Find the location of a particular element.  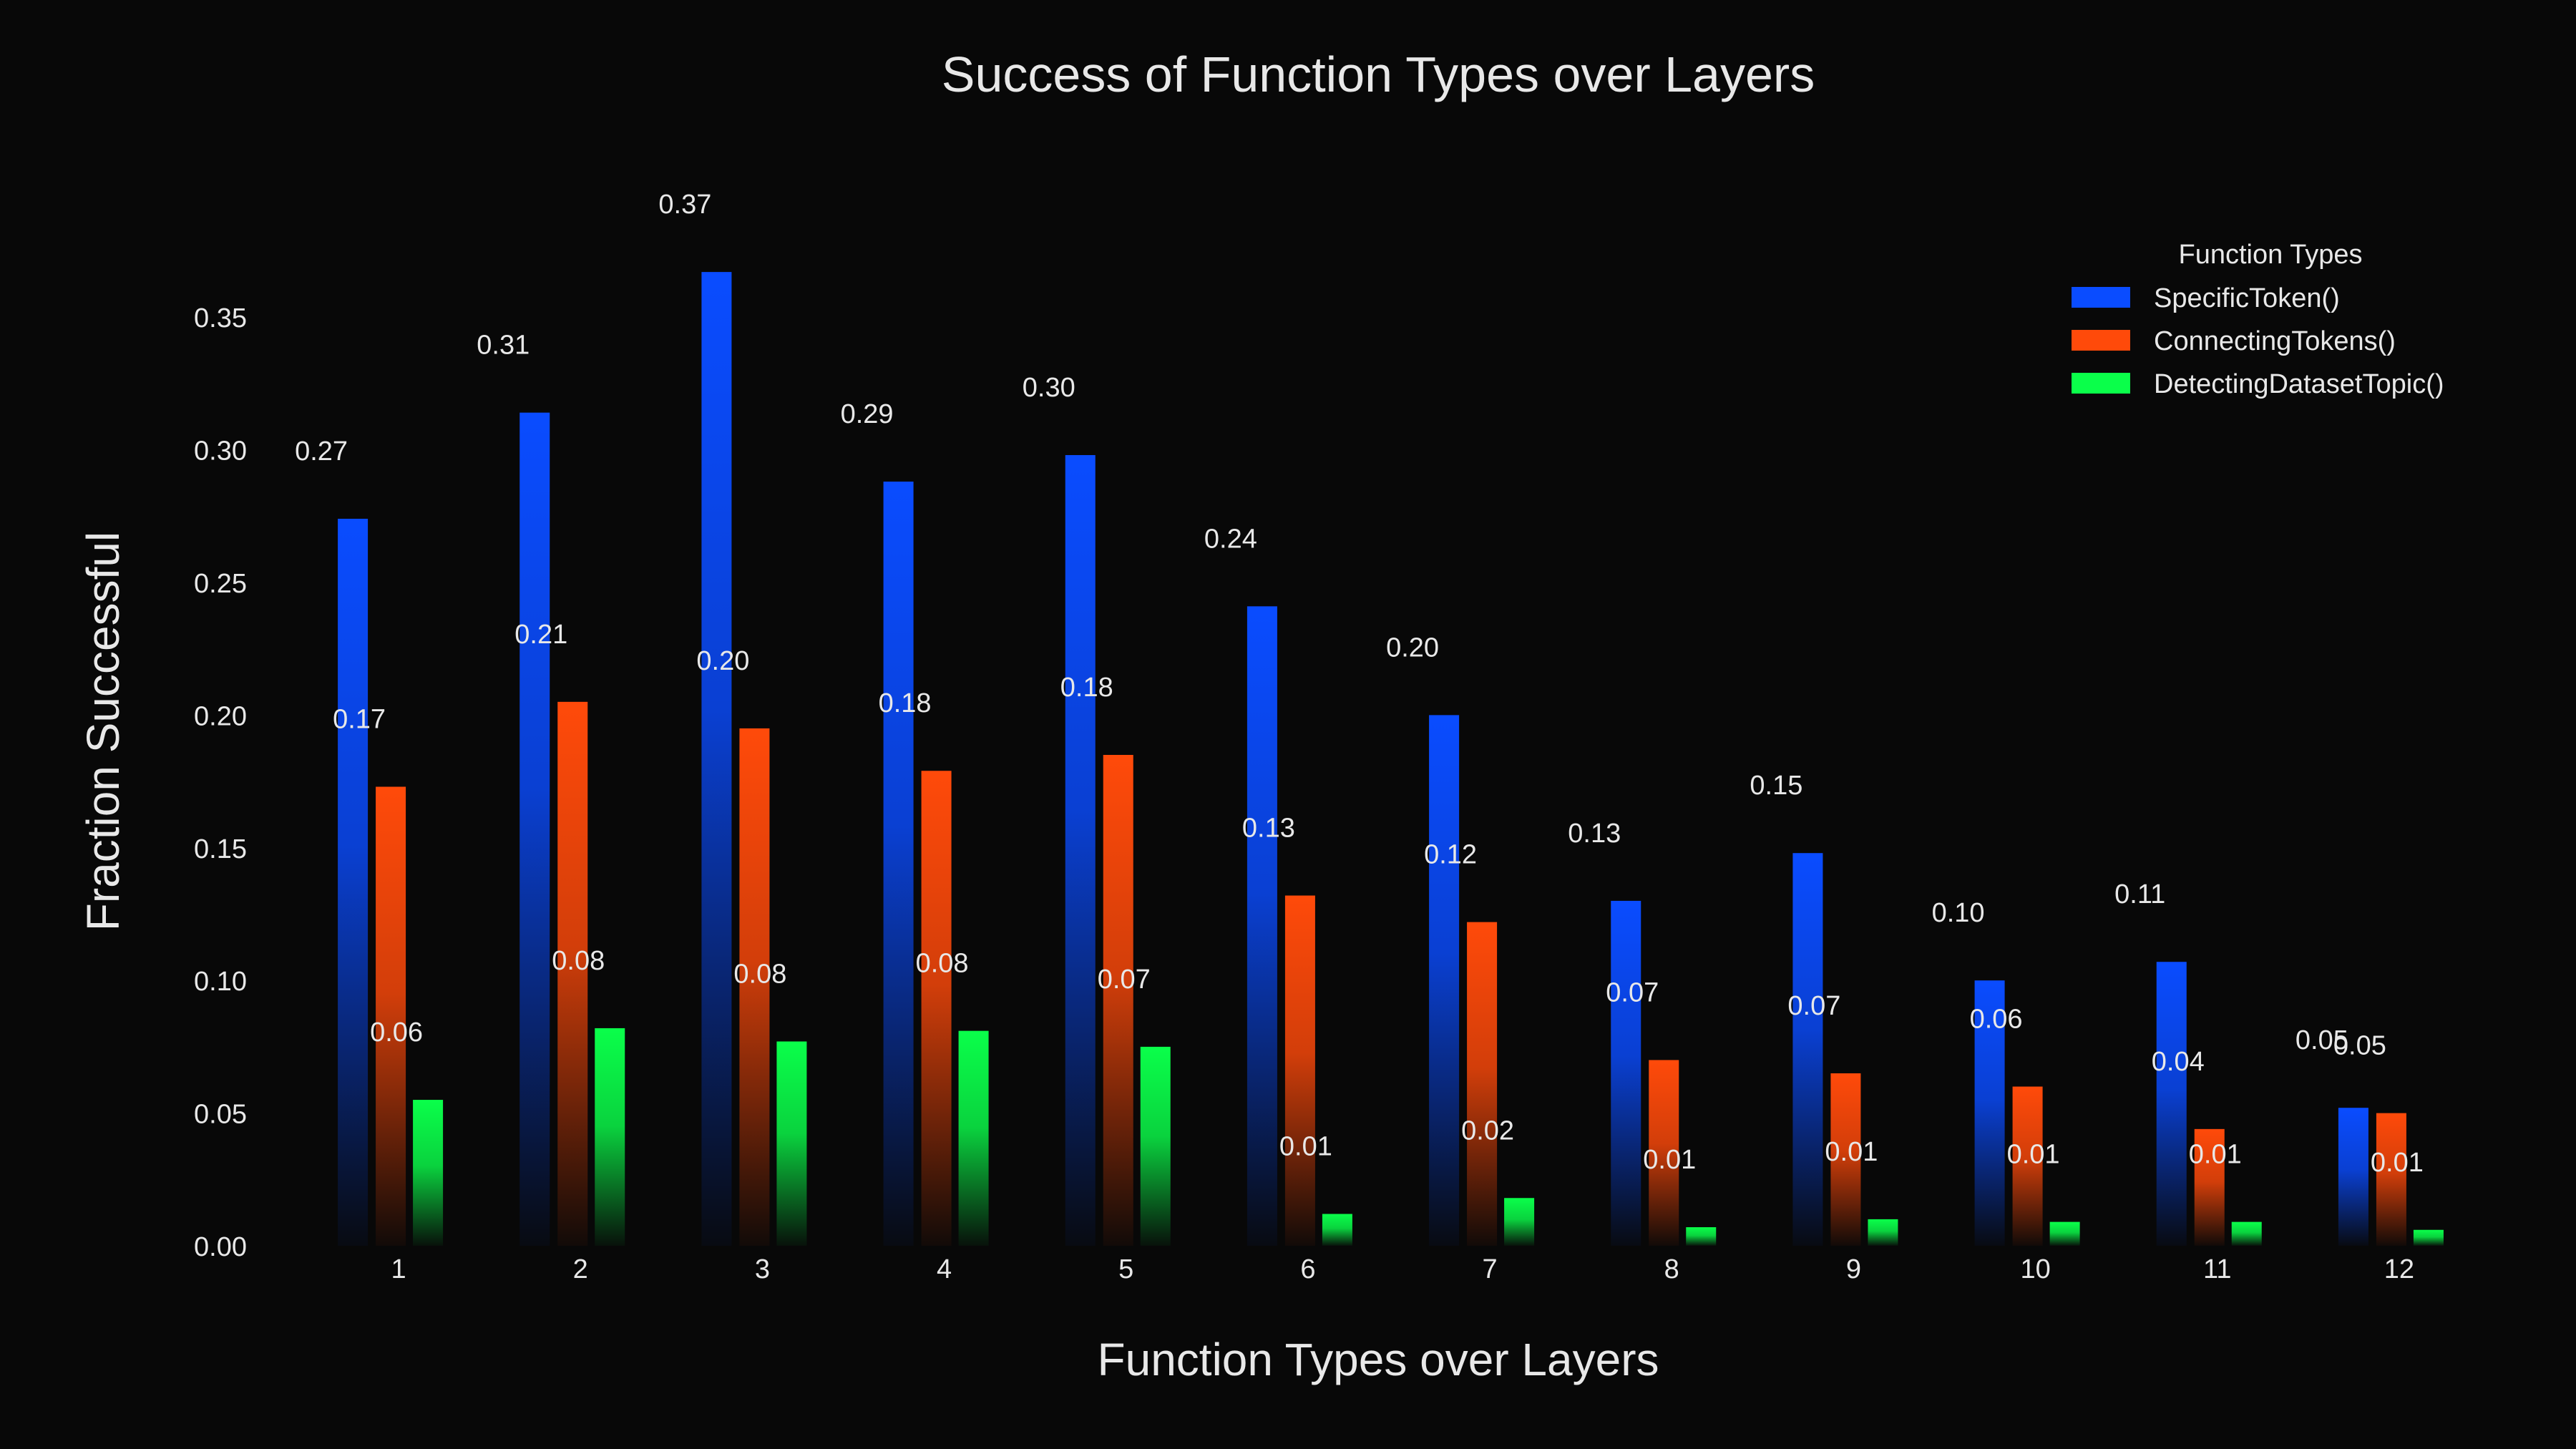

bar-value-label: 0.15 is located at coordinates (1776, 786).